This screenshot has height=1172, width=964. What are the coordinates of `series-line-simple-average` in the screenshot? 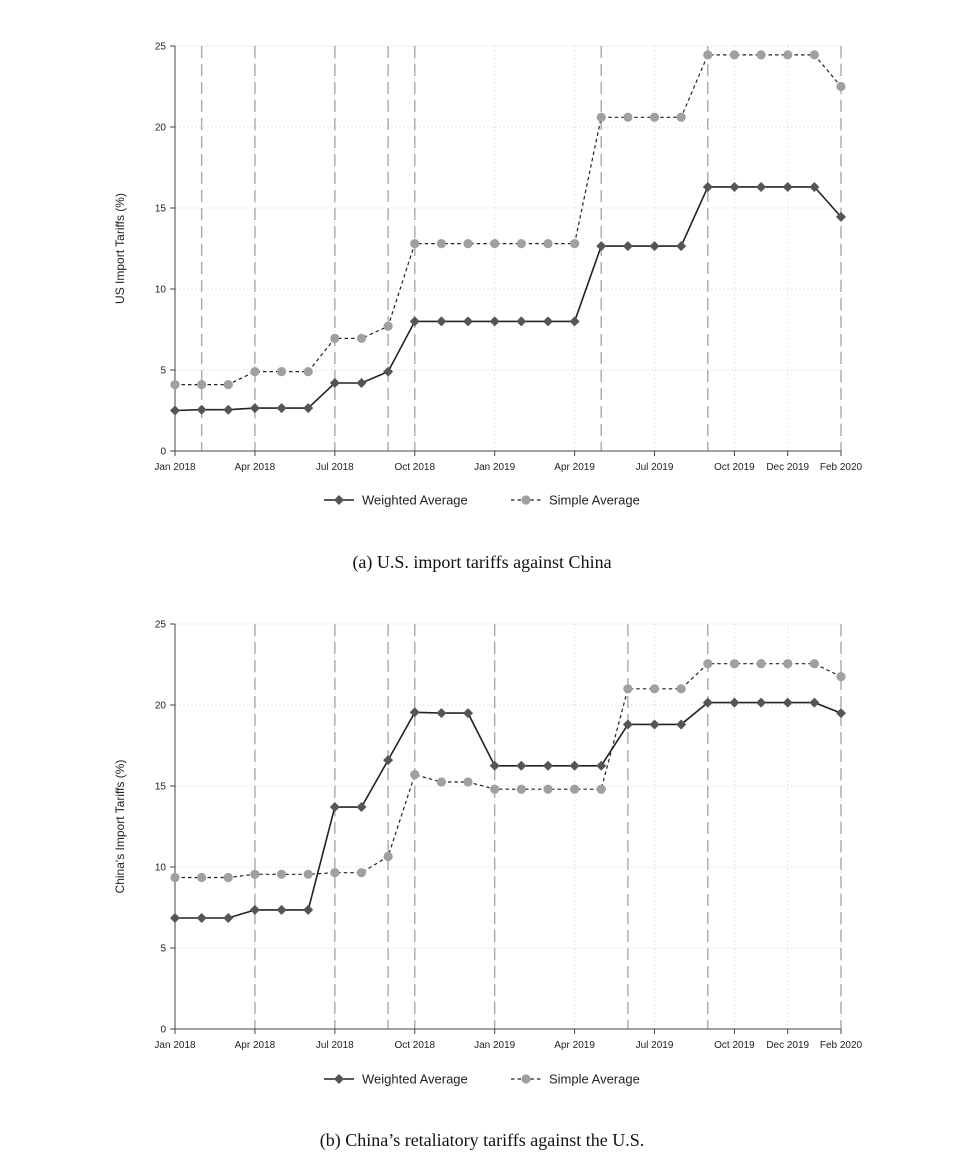 It's located at (508, 771).